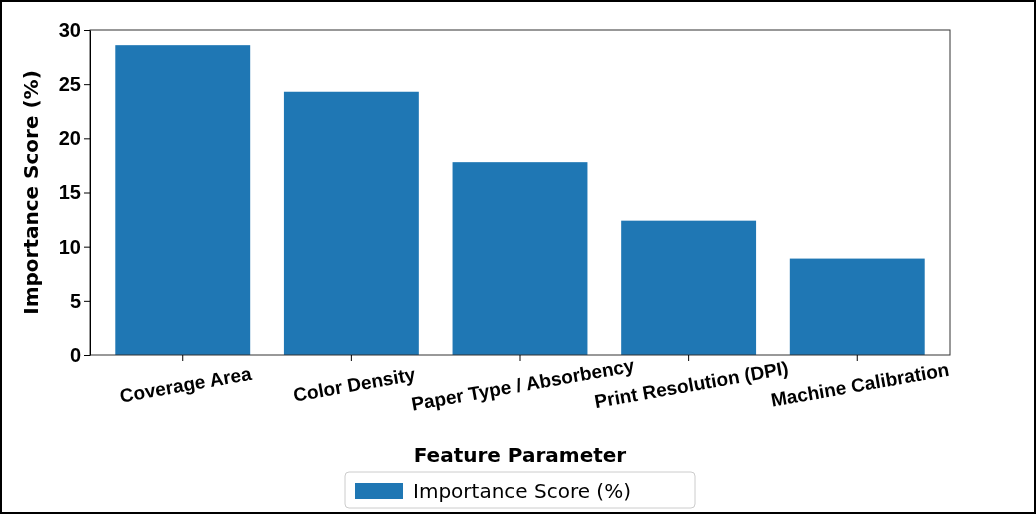 The image size is (1036, 514). Describe the element at coordinates (69, 138) in the screenshot. I see `y-tick-label: 20` at that location.